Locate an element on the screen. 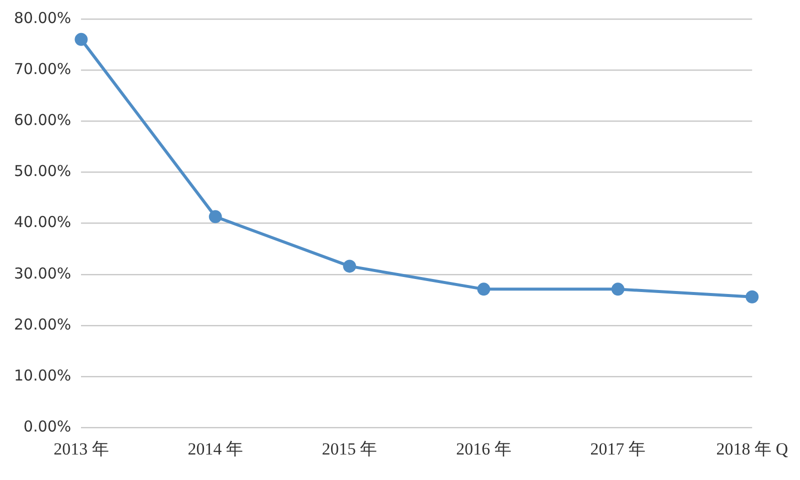 The width and height of the screenshot is (800, 480). y-tick-label: 40.00% is located at coordinates (43, 222).